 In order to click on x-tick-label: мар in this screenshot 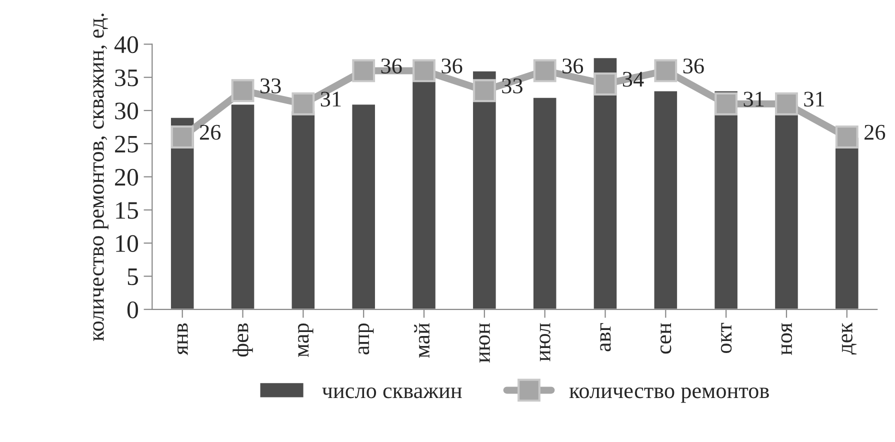, I will do `click(306, 340)`.